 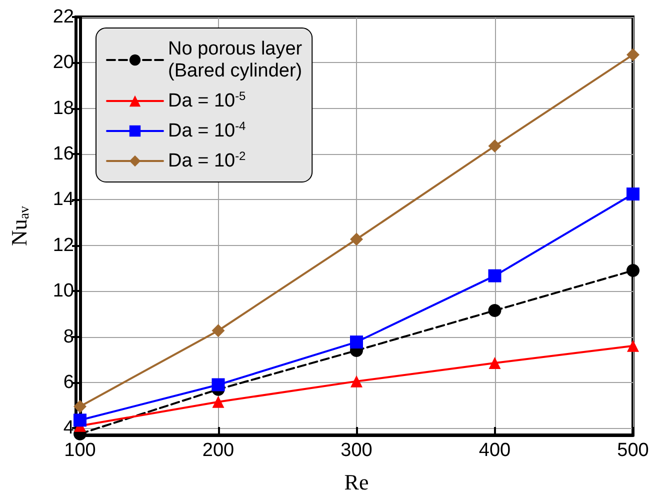 What do you see at coordinates (63, 63) in the screenshot?
I see `y-tick-label: 20` at bounding box center [63, 63].